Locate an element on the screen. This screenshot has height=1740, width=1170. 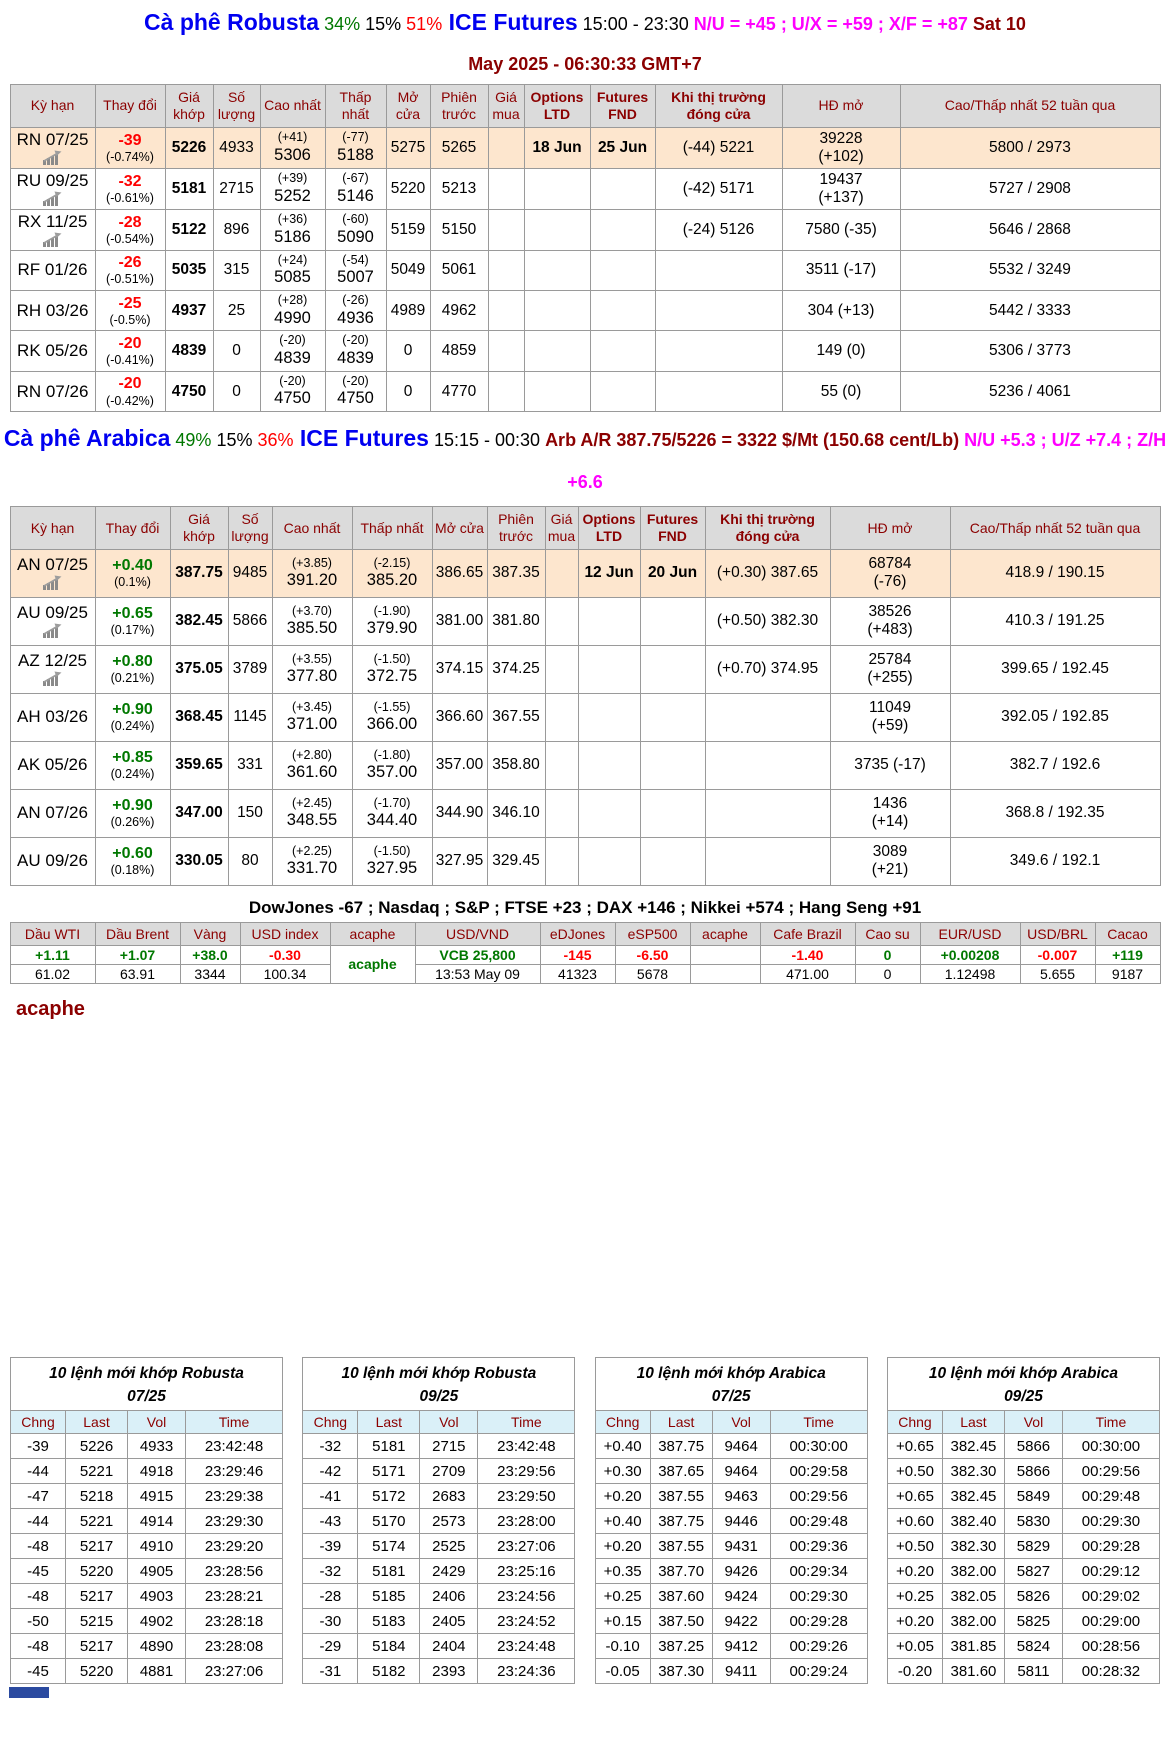
change-value: -26 is located at coordinates (130, 263).